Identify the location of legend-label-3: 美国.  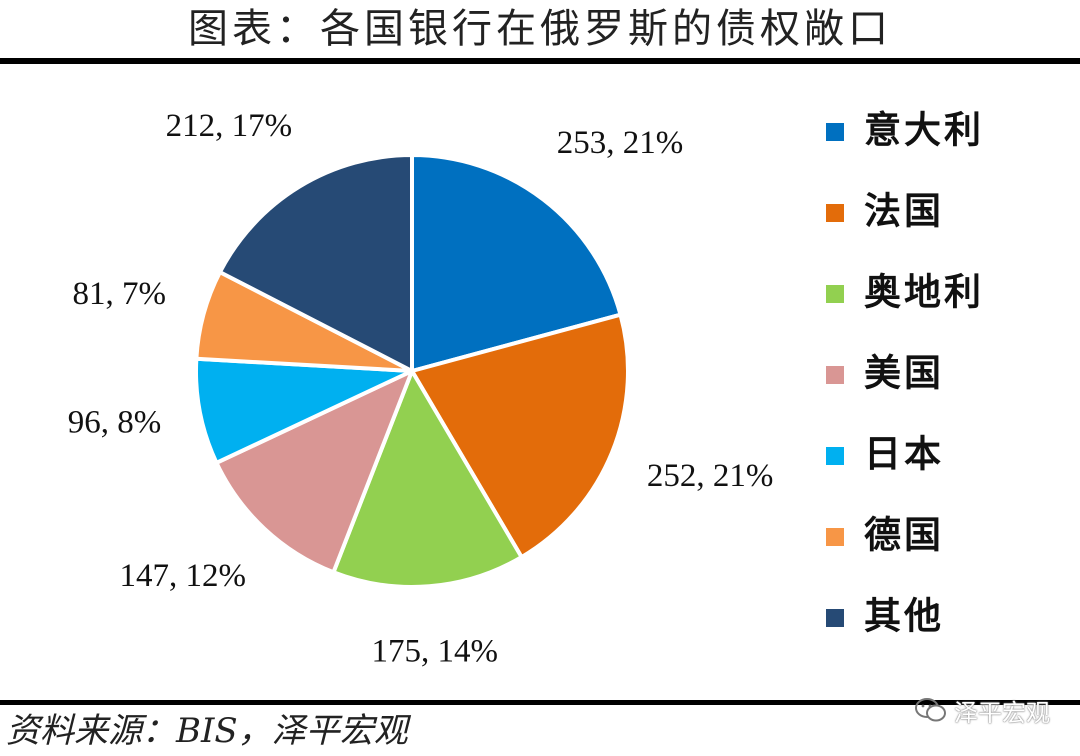
(904, 373).